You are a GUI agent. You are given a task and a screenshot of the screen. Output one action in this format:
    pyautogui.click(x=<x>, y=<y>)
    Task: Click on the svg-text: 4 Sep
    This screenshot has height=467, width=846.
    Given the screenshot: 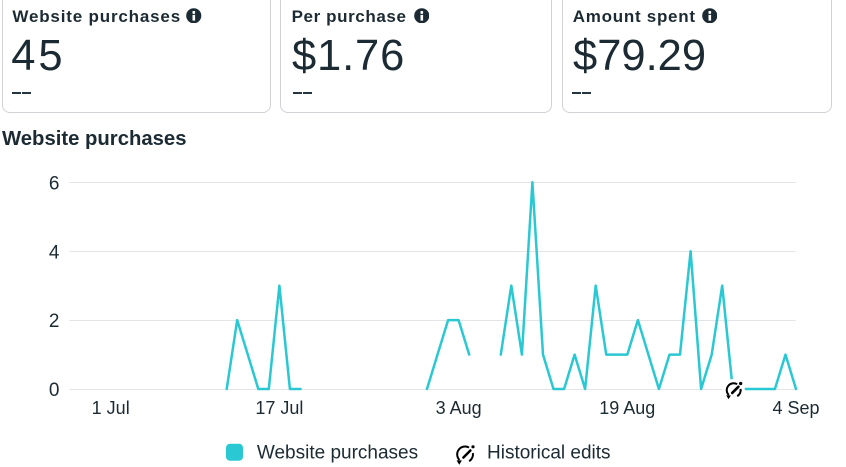 What is the action you would take?
    pyautogui.click(x=795, y=408)
    